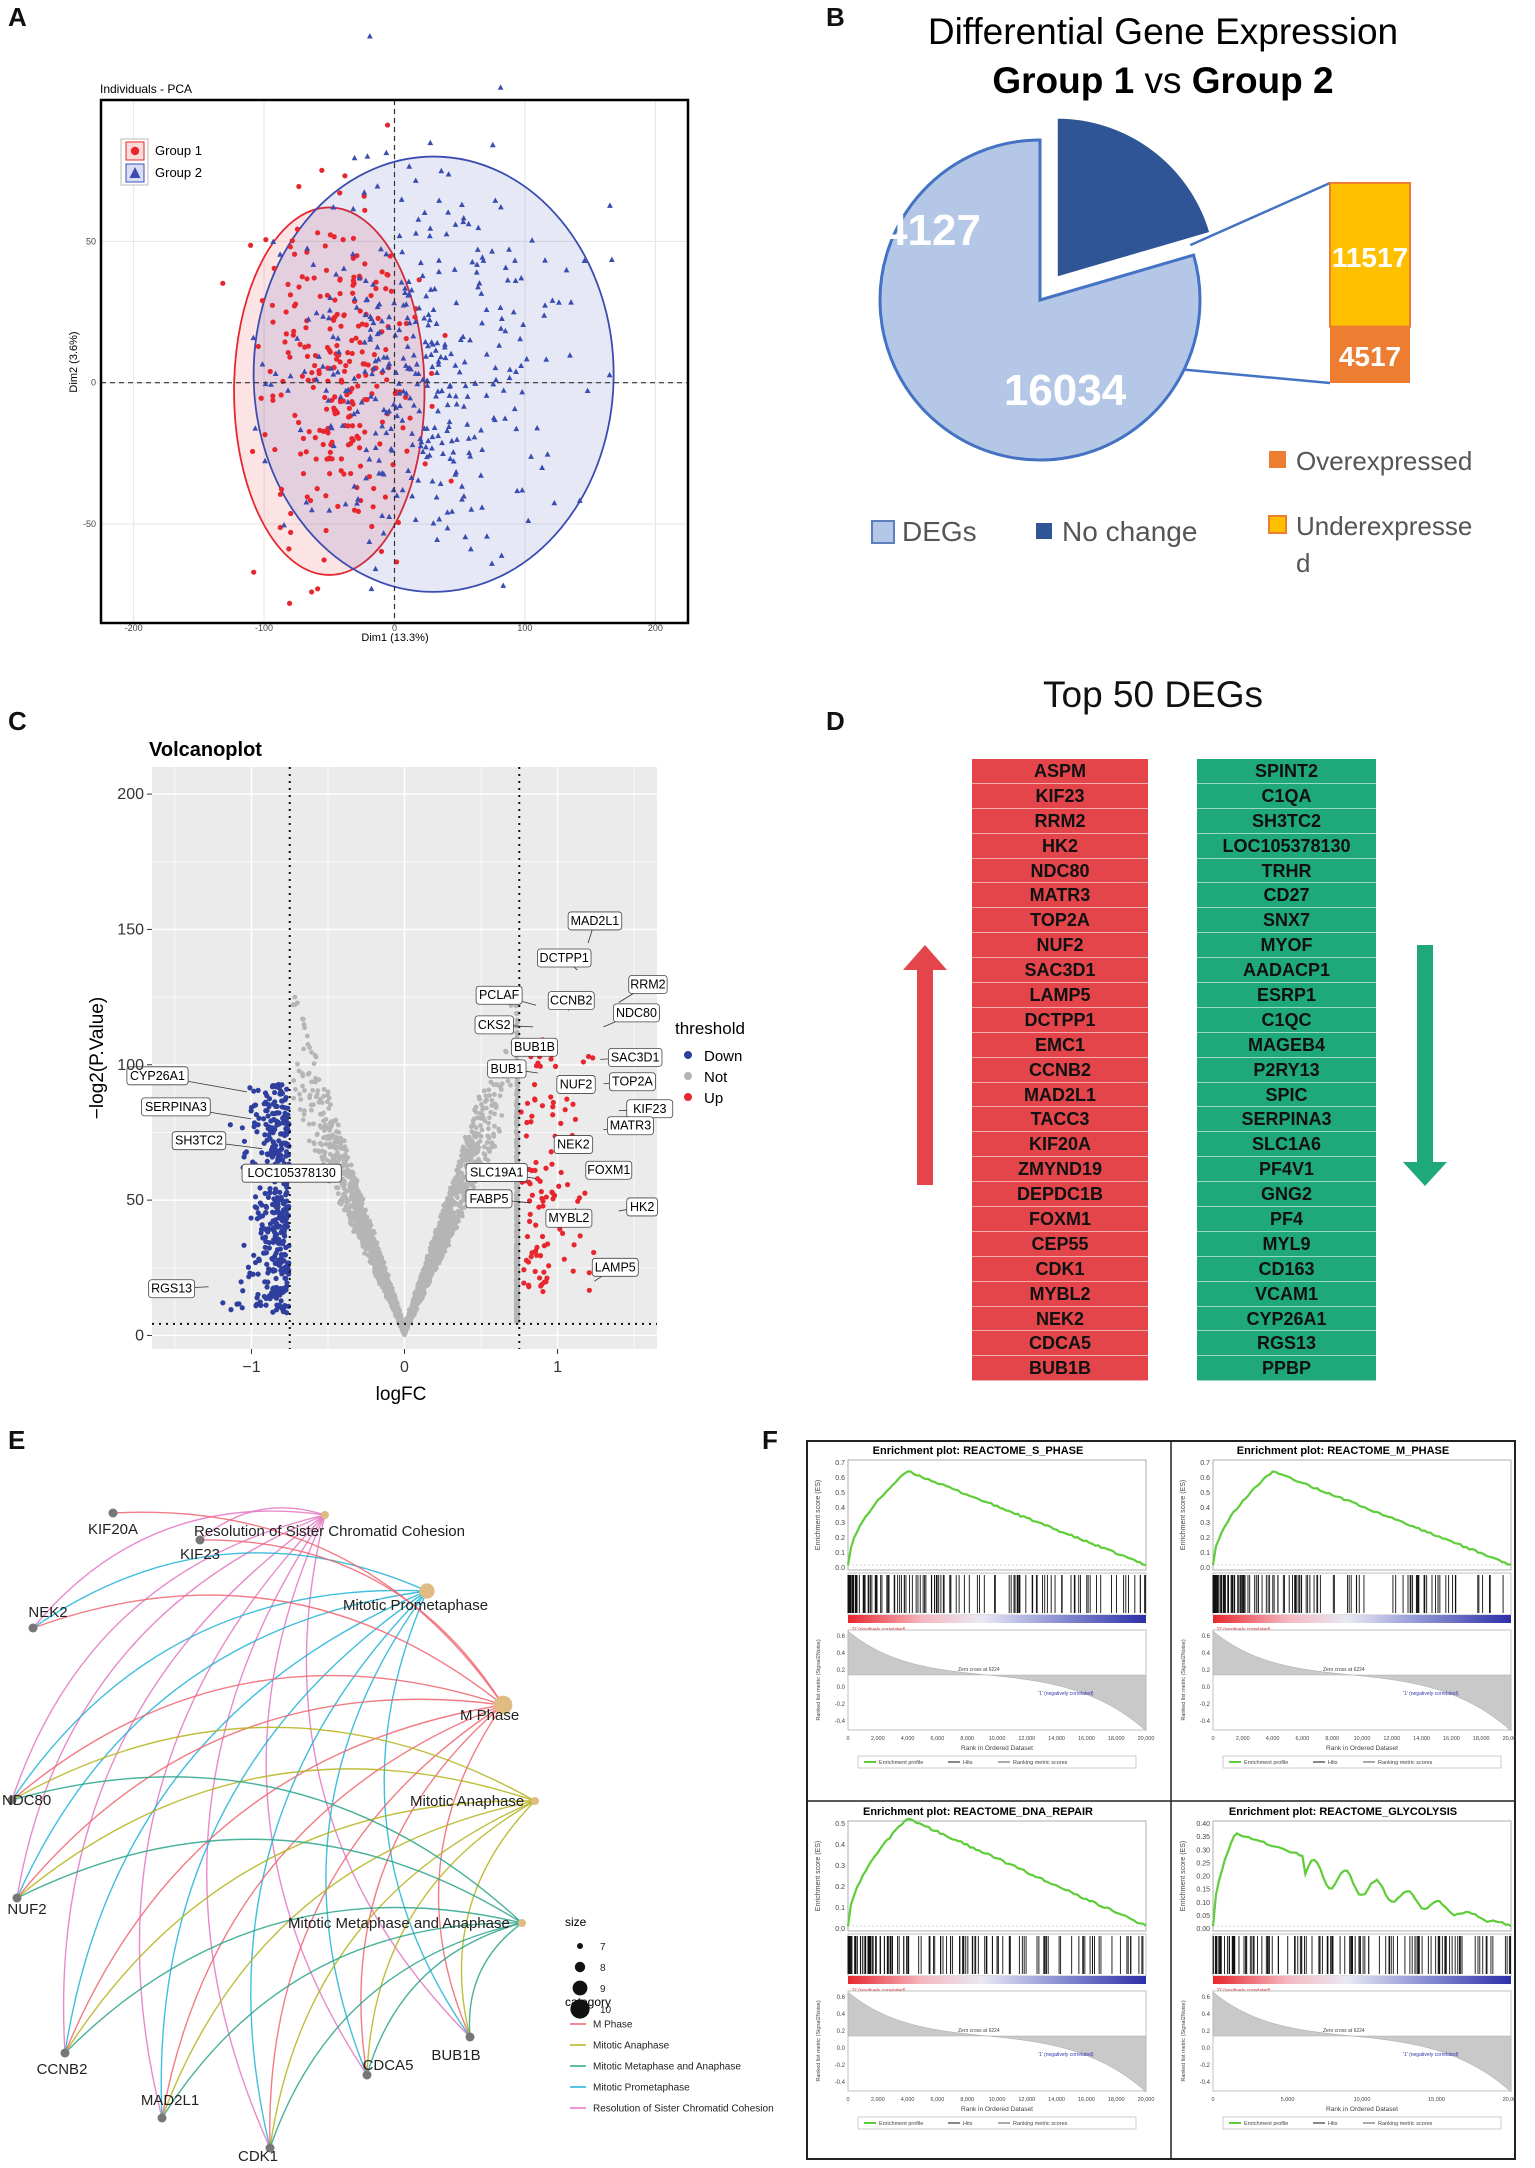 The height and width of the screenshot is (2168, 1535). Describe the element at coordinates (603, 1989) in the screenshot. I see `size-legend-label: 9` at that location.